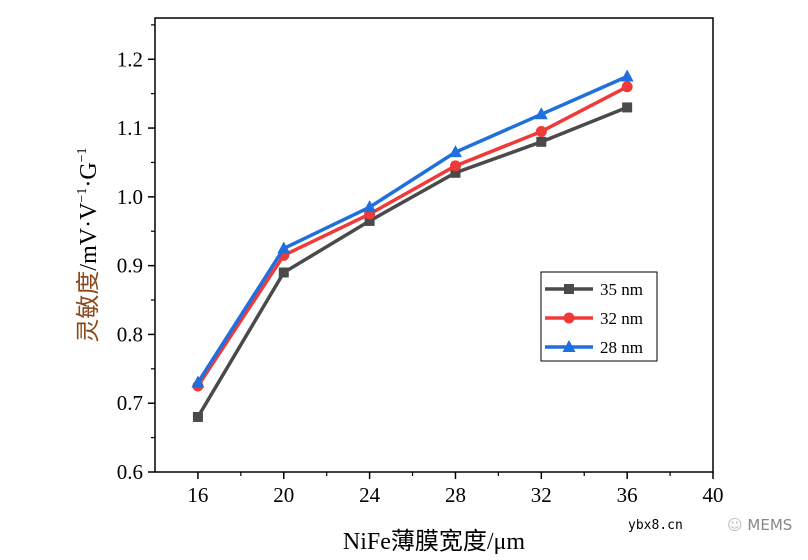 Image resolution: width=808 pixels, height=560 pixels. I want to click on wechat-icon: ☺, so click(735, 525).